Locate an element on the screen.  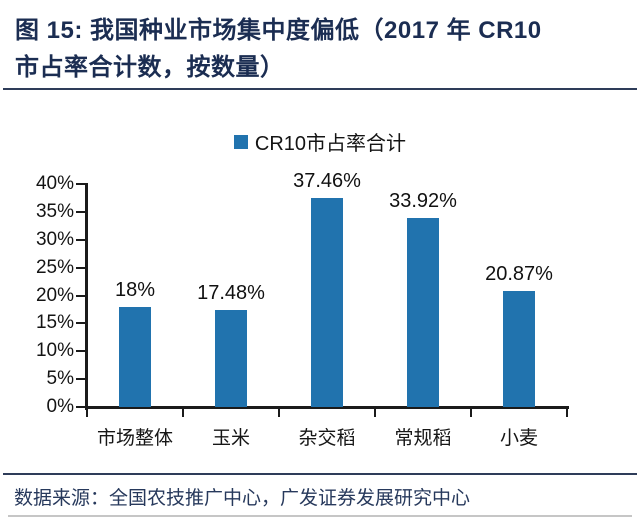
y-axis-tick-label: 40% is located at coordinates (54, 183).